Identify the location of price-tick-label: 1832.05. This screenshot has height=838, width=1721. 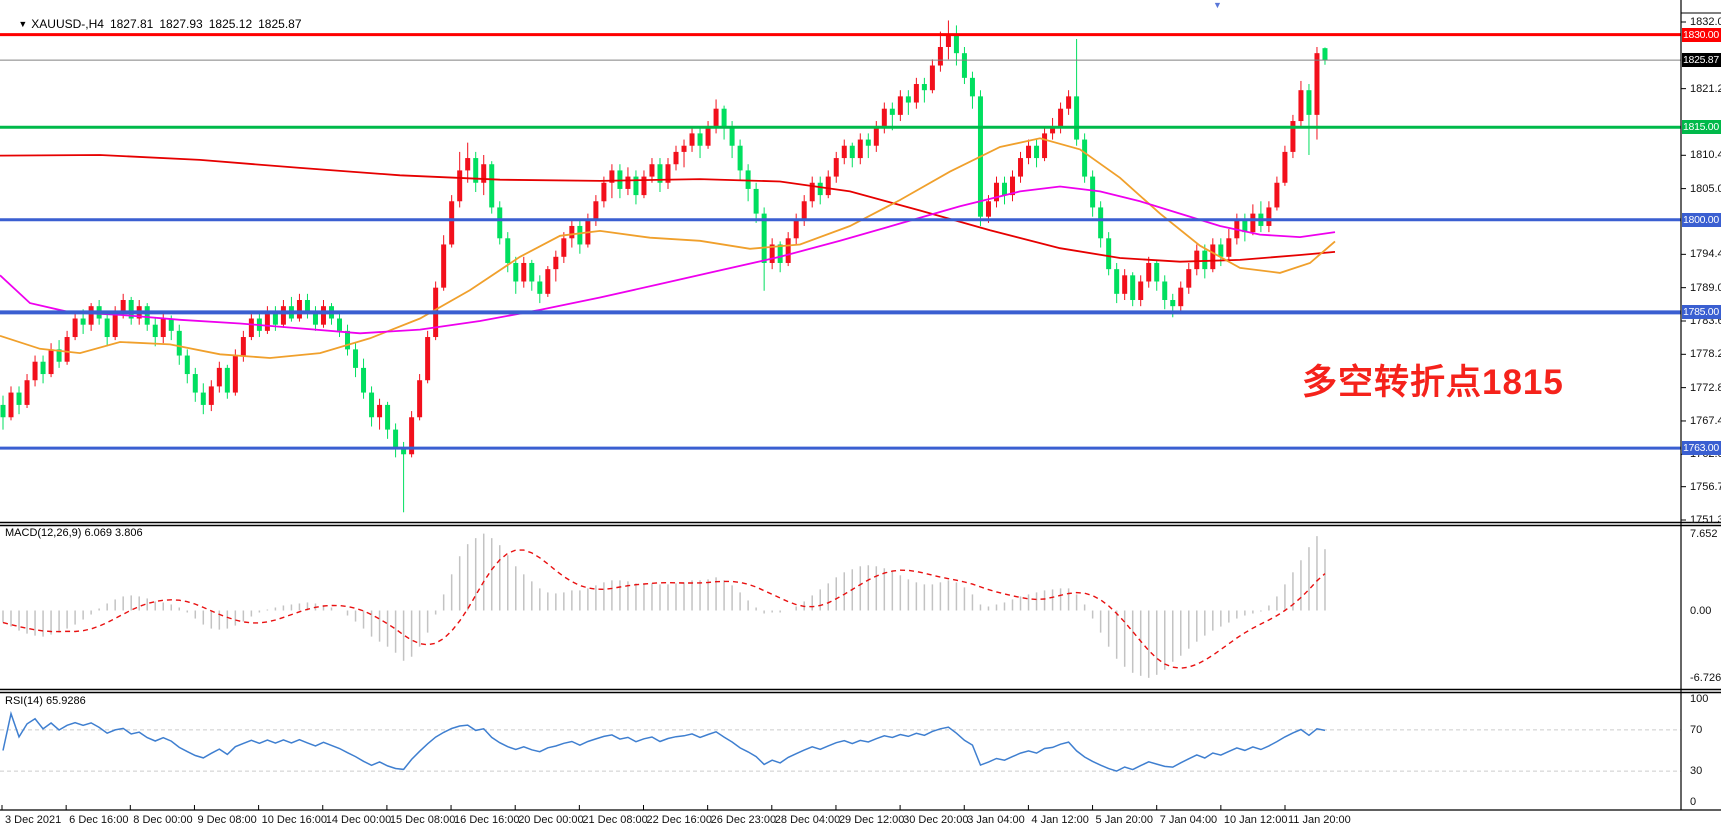
(1705, 22).